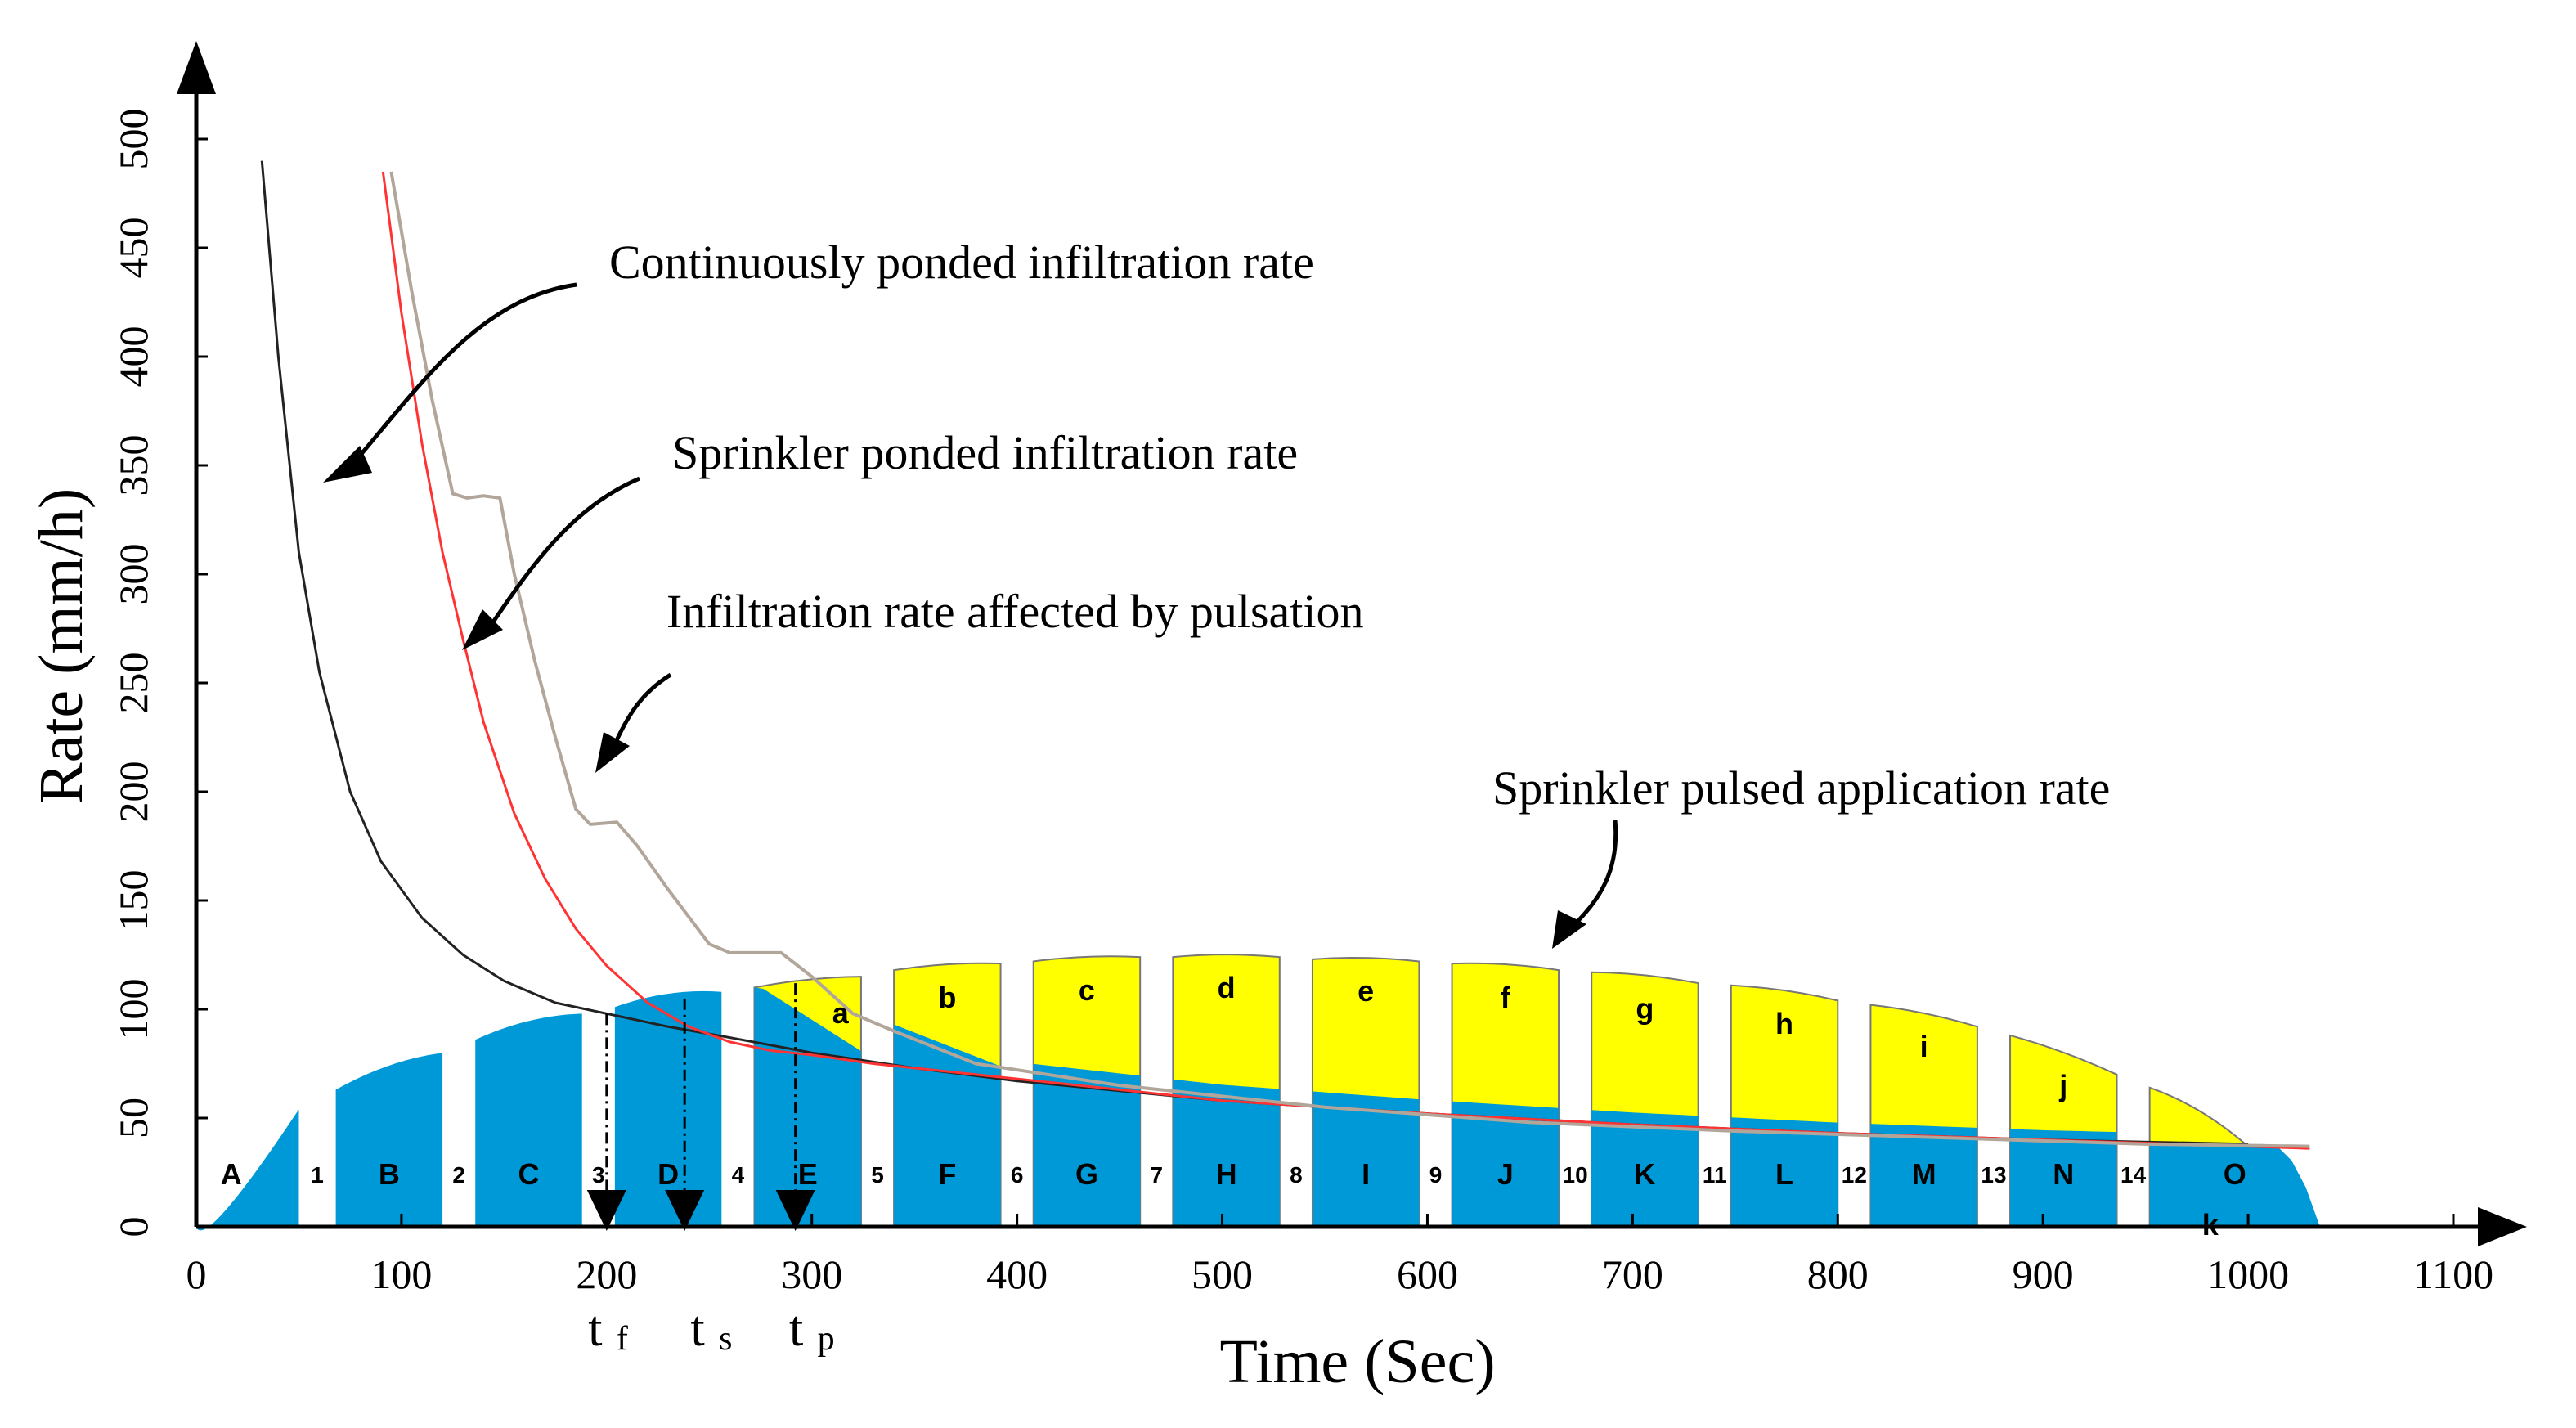 The width and height of the screenshot is (2576, 1428). I want to click on x-tick-label: 1000, so click(2248, 1274).